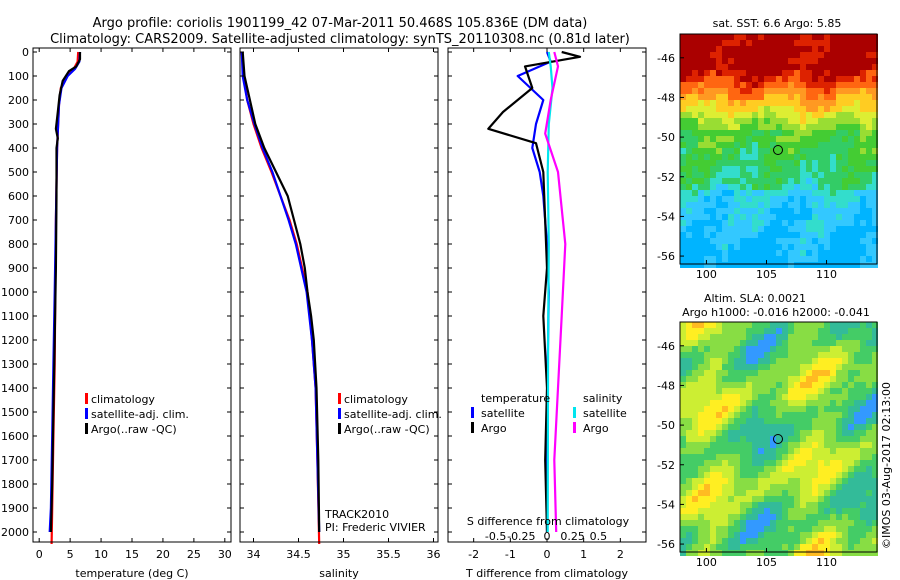  I want to click on lat-tick-label: -54, so click(666, 504).